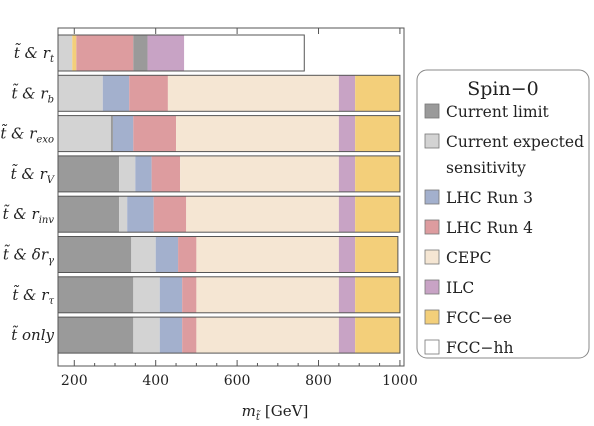  What do you see at coordinates (286, 411) in the screenshot?
I see `x-axis-label-unit: [GeV]` at bounding box center [286, 411].